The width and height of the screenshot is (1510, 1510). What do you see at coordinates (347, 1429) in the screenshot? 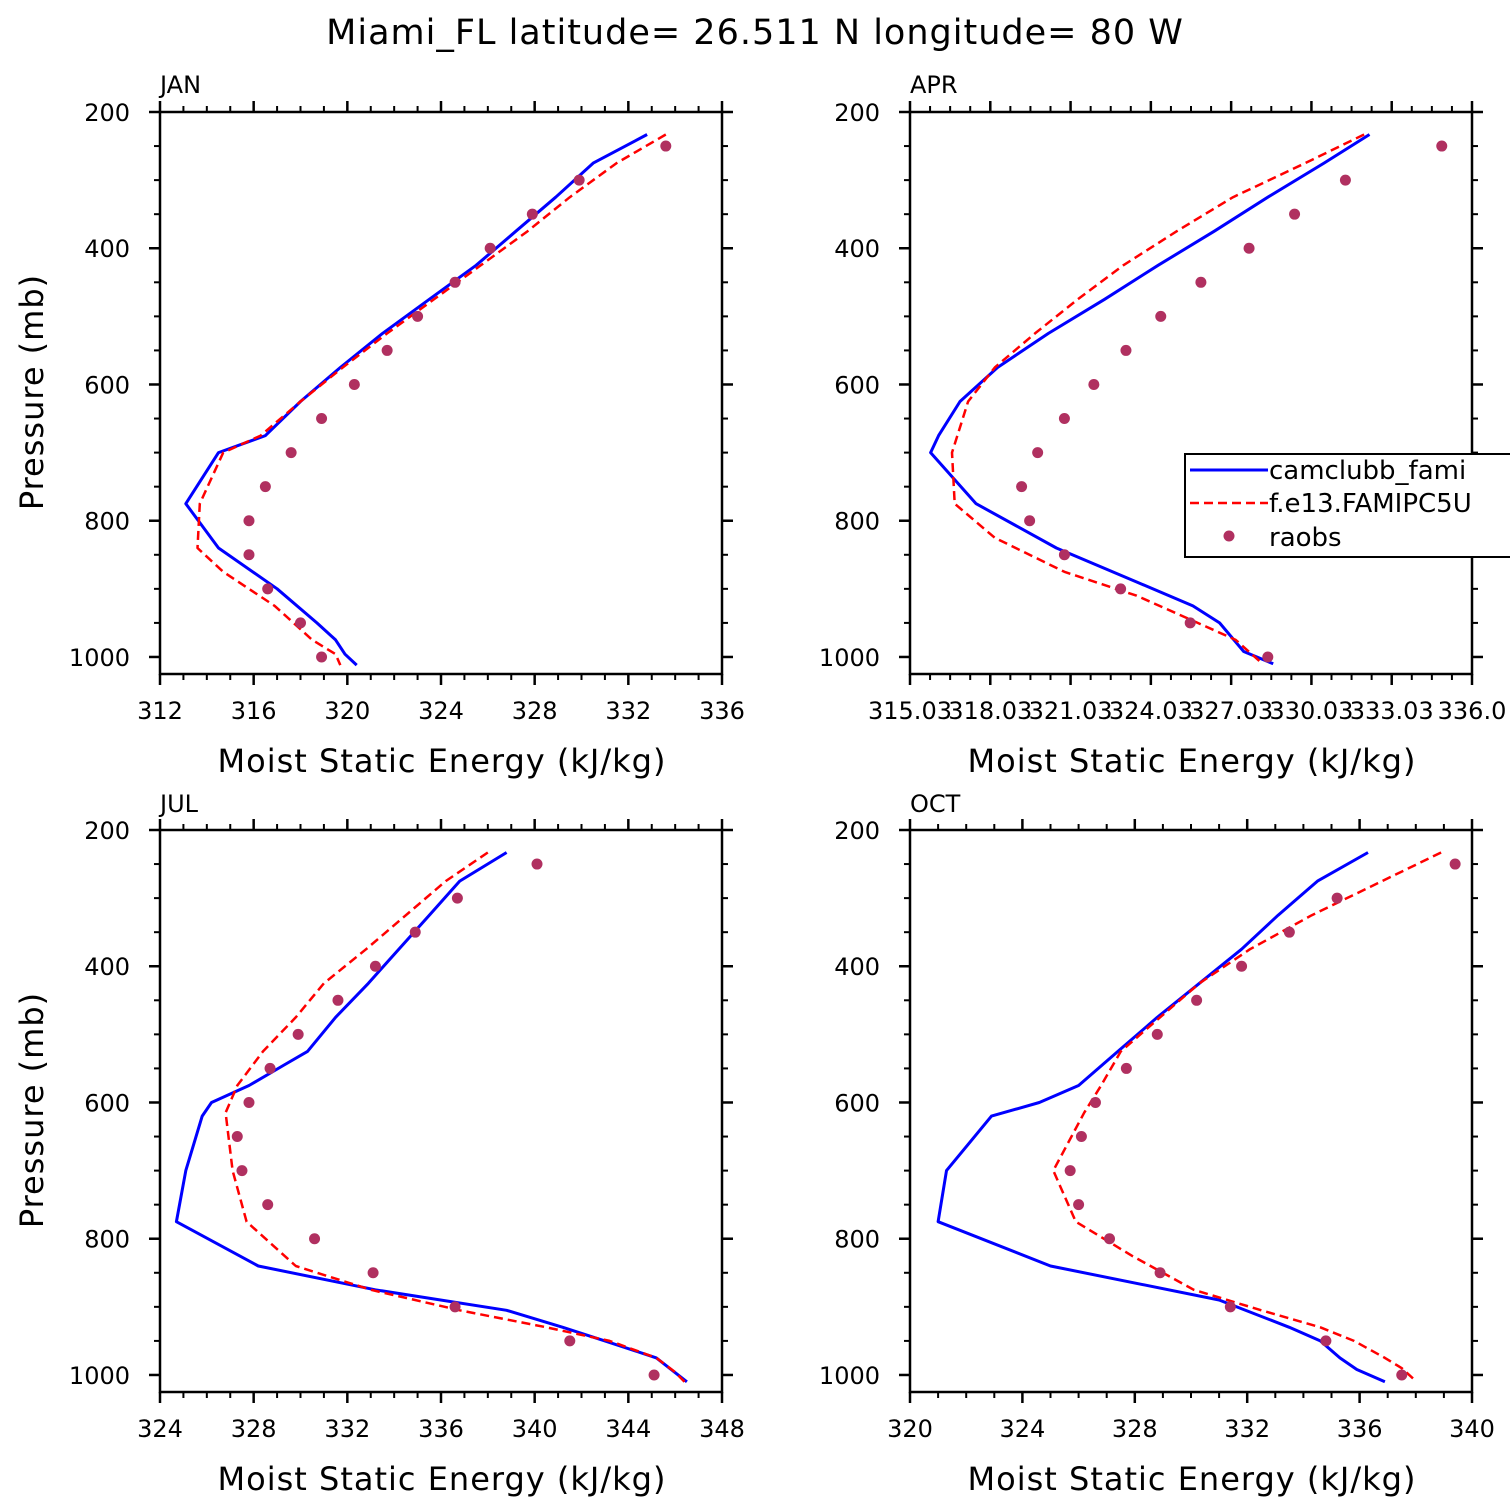
I see `x-tick-label-jul: 332` at bounding box center [347, 1429].